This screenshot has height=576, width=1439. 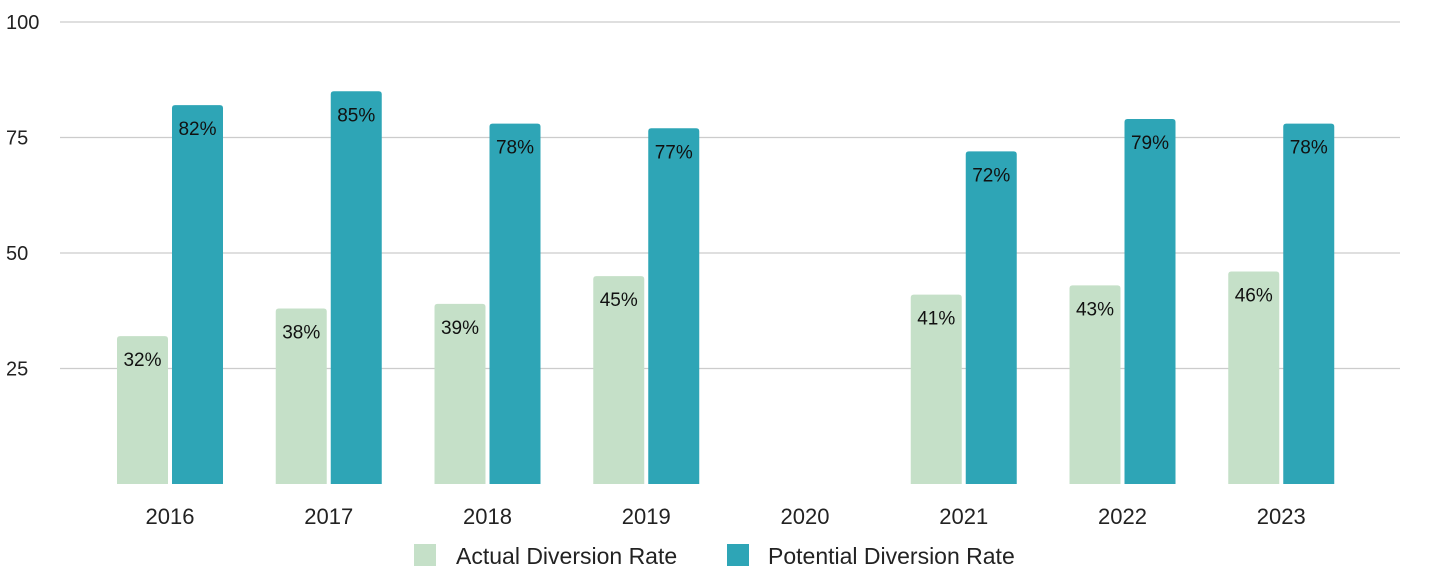 I want to click on bar-actual-2023, so click(x=1254, y=377).